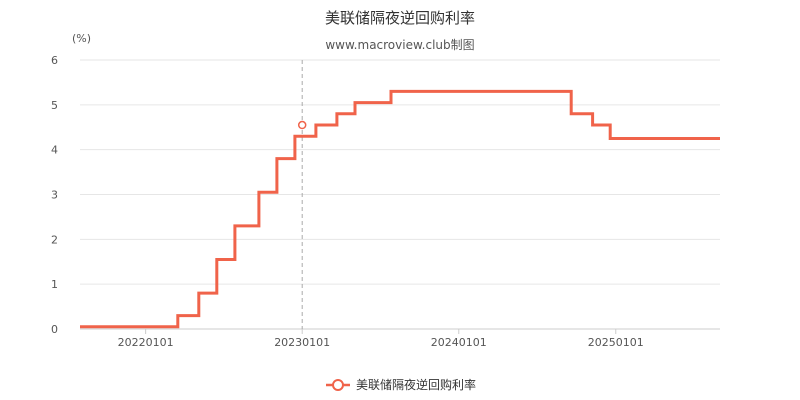 The image size is (800, 400). I want to click on x-tick-label: 20250101, so click(616, 342).